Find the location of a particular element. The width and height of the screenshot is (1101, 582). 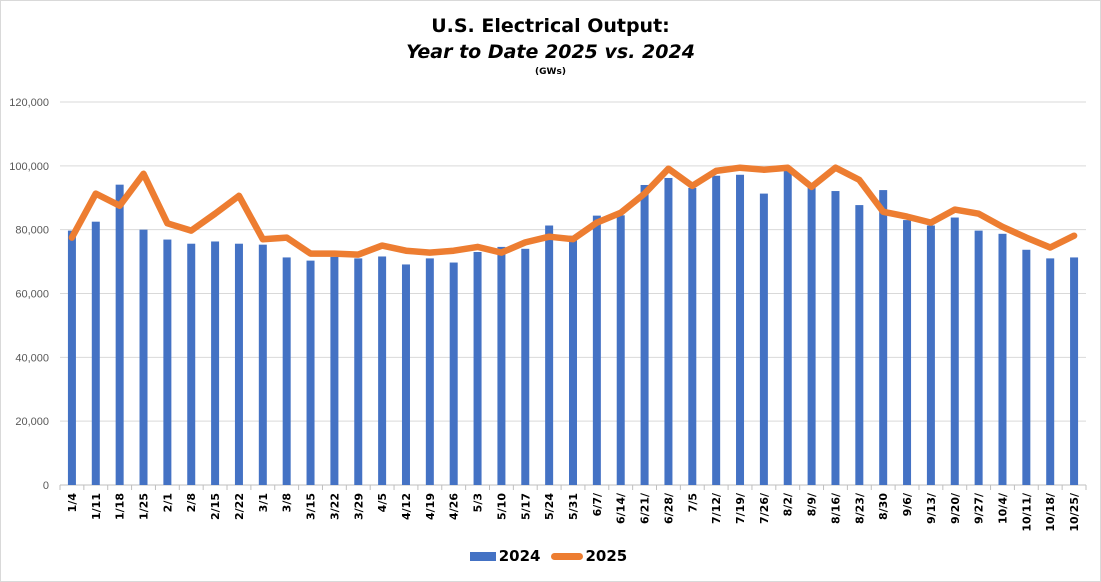

x-tick-label: 7/12/ is located at coordinates (716, 508).